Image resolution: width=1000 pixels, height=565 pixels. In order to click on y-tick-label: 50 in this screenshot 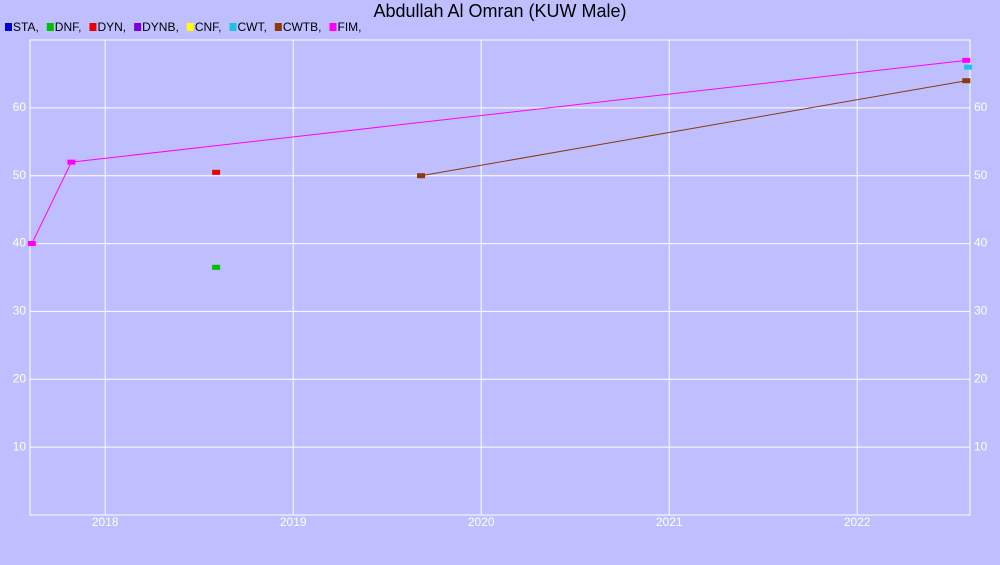, I will do `click(20, 175)`.